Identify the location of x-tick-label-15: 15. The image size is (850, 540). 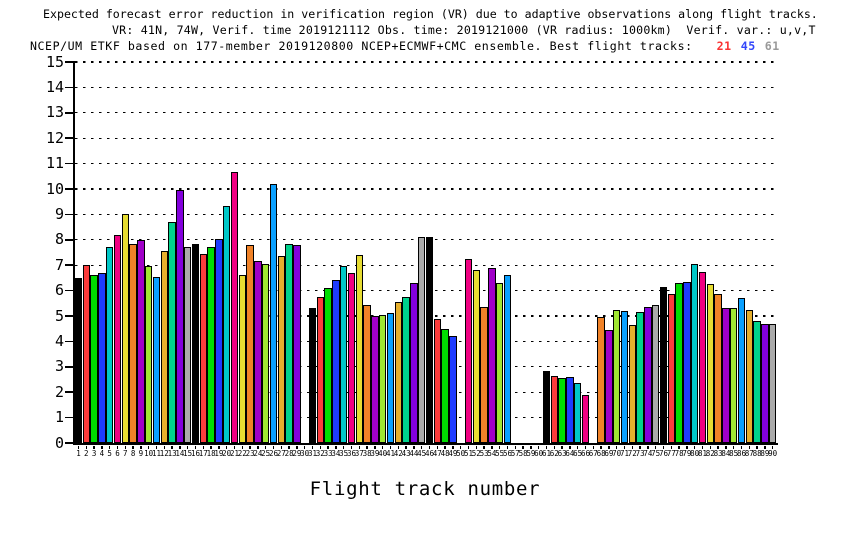
(188, 453).